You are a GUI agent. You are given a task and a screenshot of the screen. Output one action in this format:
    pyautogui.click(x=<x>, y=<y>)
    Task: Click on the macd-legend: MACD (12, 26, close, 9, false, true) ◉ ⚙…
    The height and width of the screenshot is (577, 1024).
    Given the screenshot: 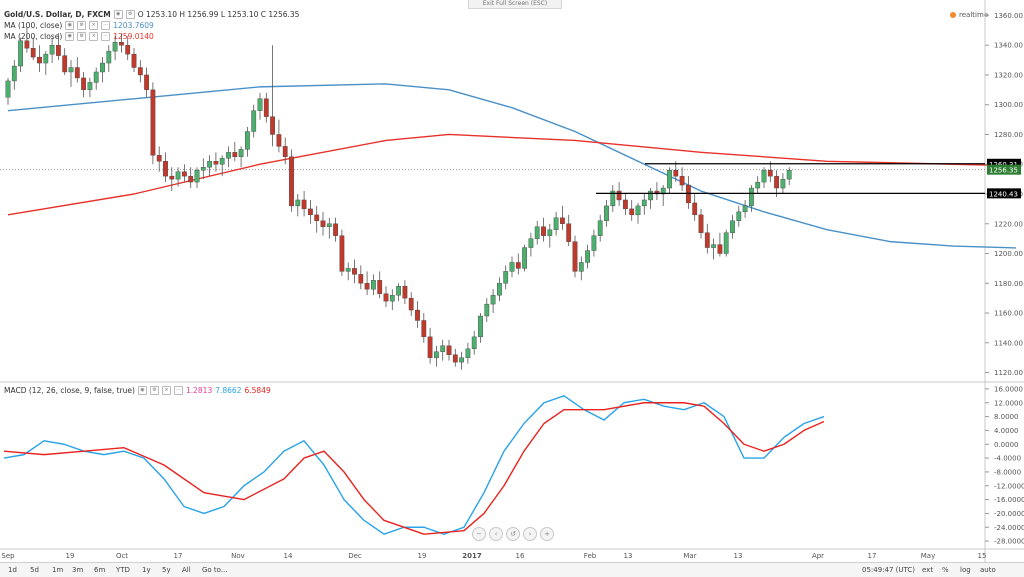 What is the action you would take?
    pyautogui.click(x=137, y=390)
    